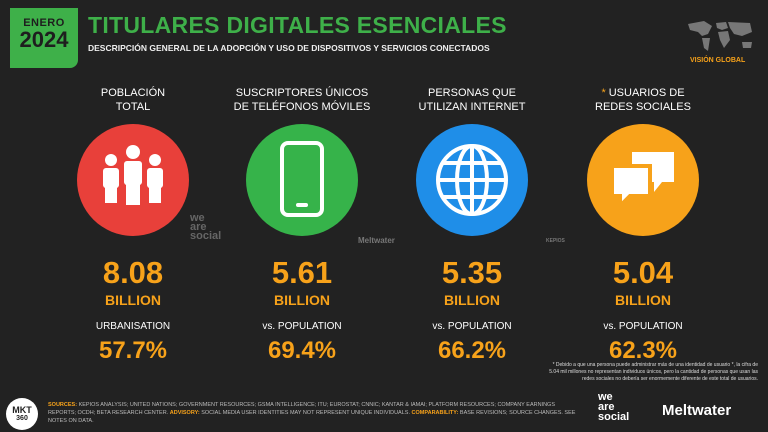 Image resolution: width=768 pixels, height=432 pixels. I want to click on label-text: REDES SOCIALES, so click(643, 107).